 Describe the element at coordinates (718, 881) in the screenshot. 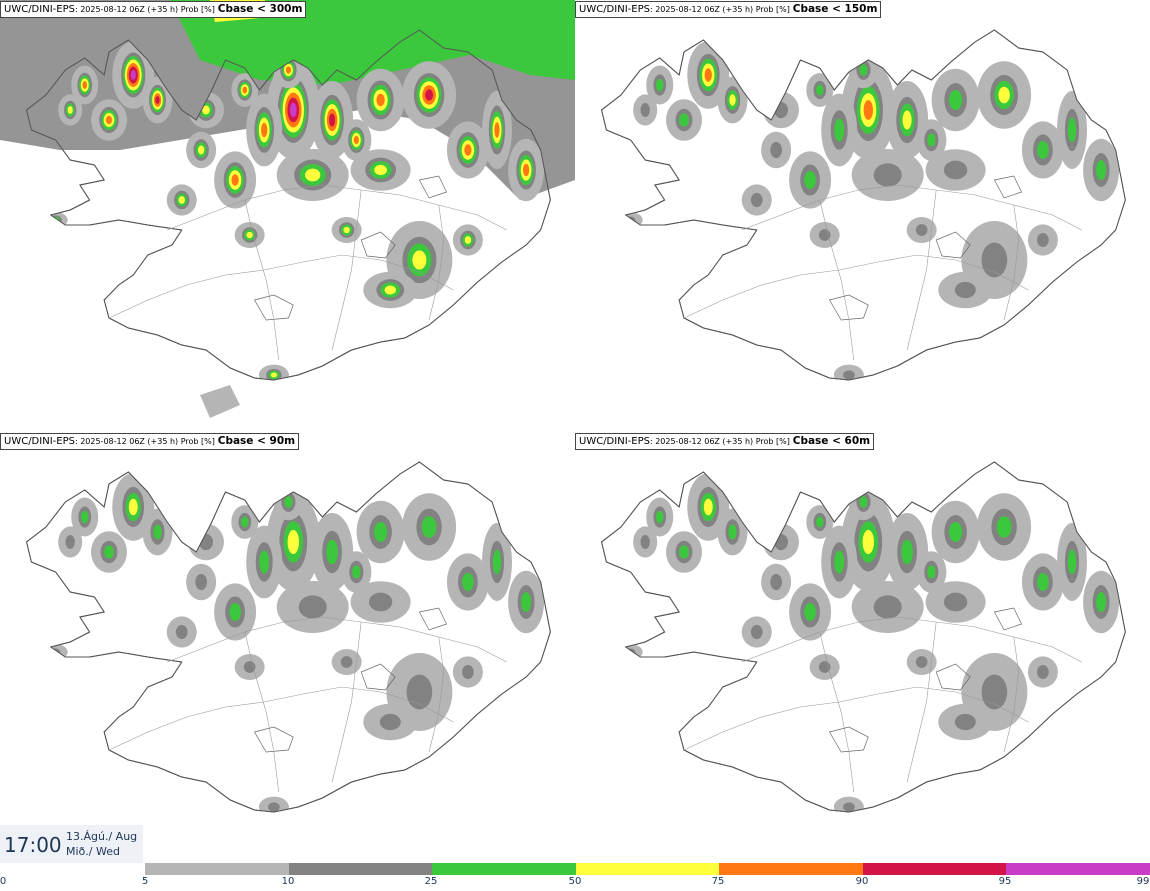

I see `legend-tick-label: 75` at that location.